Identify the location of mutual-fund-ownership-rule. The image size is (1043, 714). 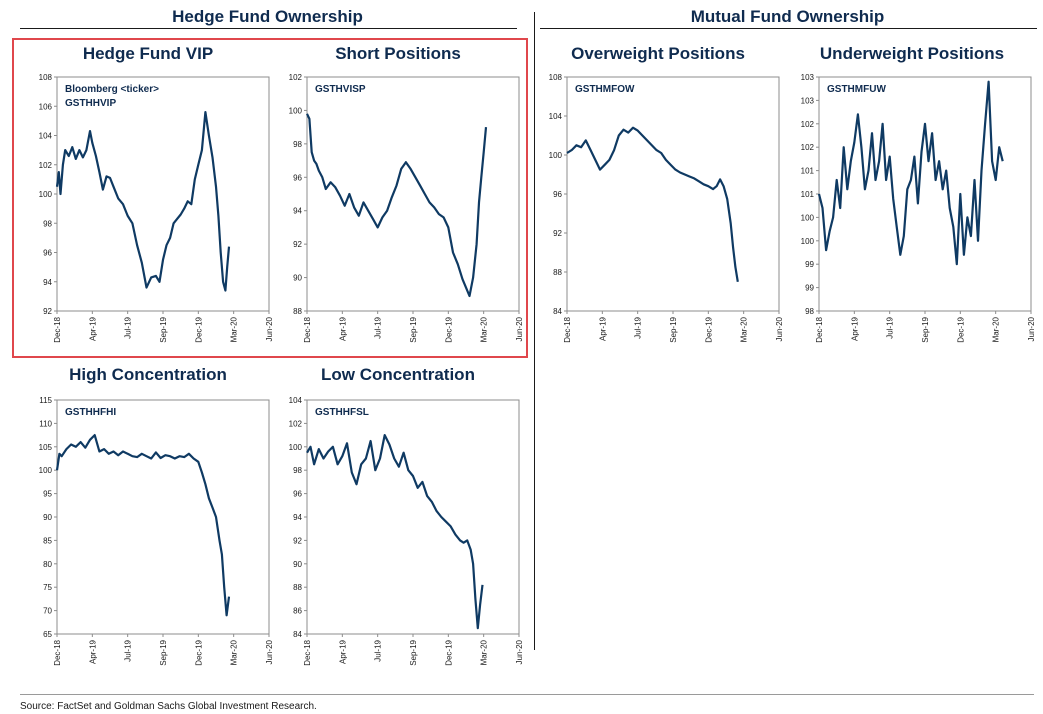
(788, 28).